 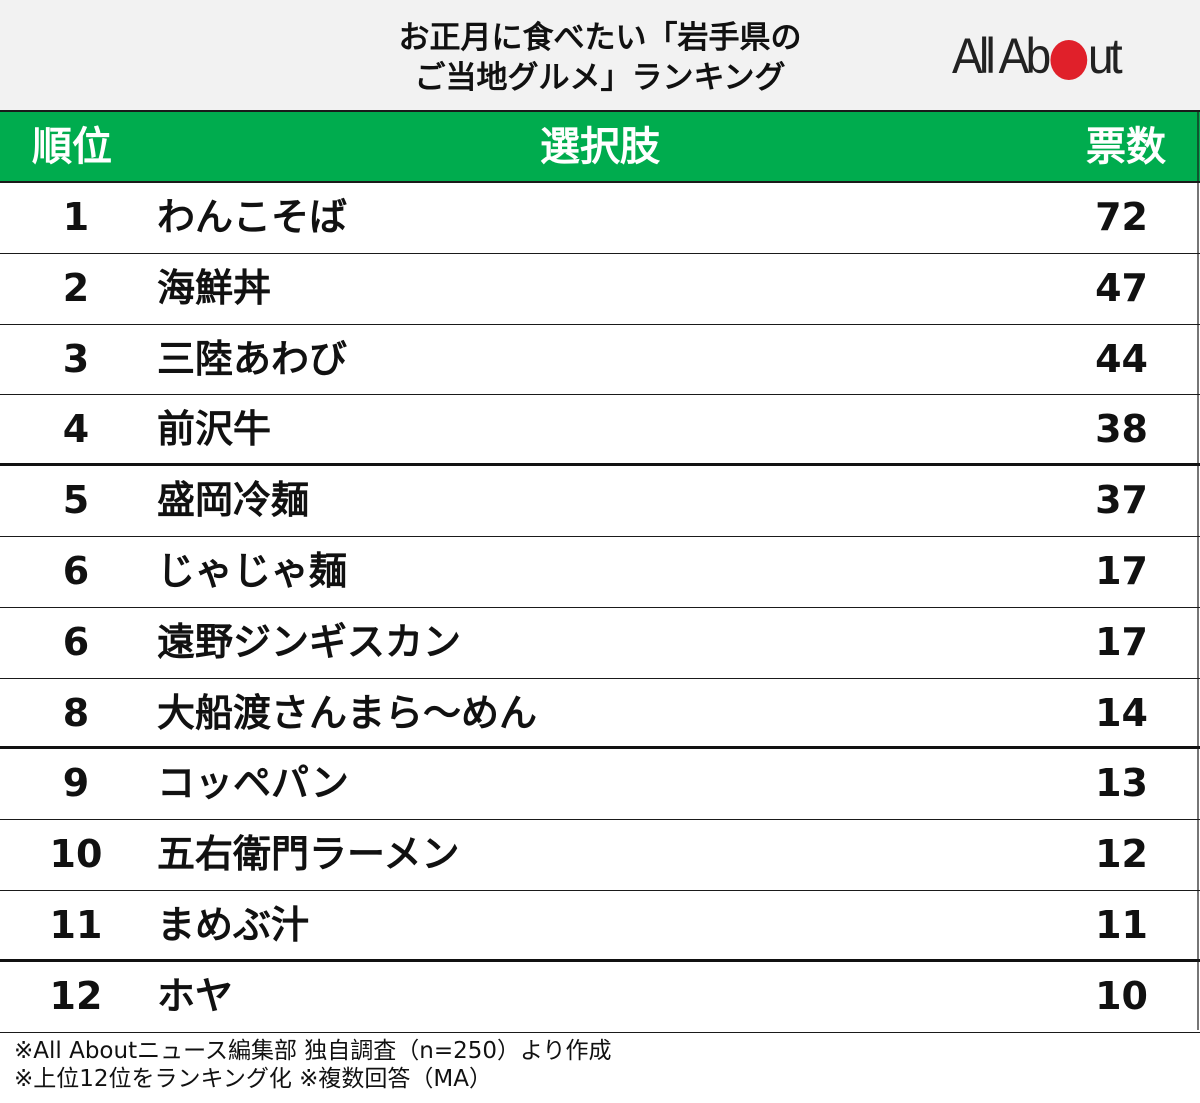 I want to click on option-cell: 三陸あわび, so click(x=252, y=358).